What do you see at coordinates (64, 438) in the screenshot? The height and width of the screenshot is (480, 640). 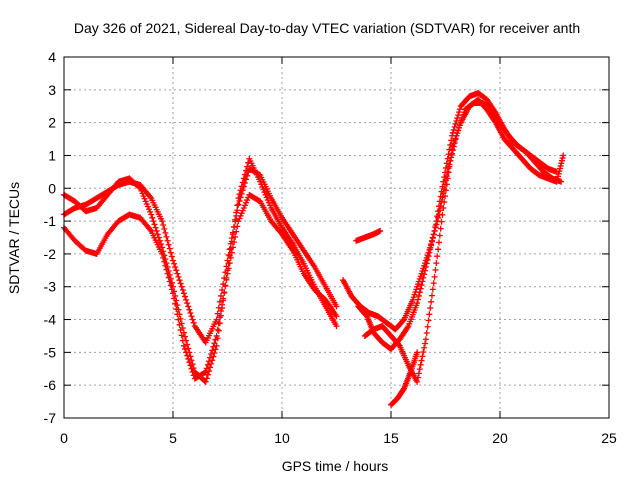 I see `x-tick-label: 0` at bounding box center [64, 438].